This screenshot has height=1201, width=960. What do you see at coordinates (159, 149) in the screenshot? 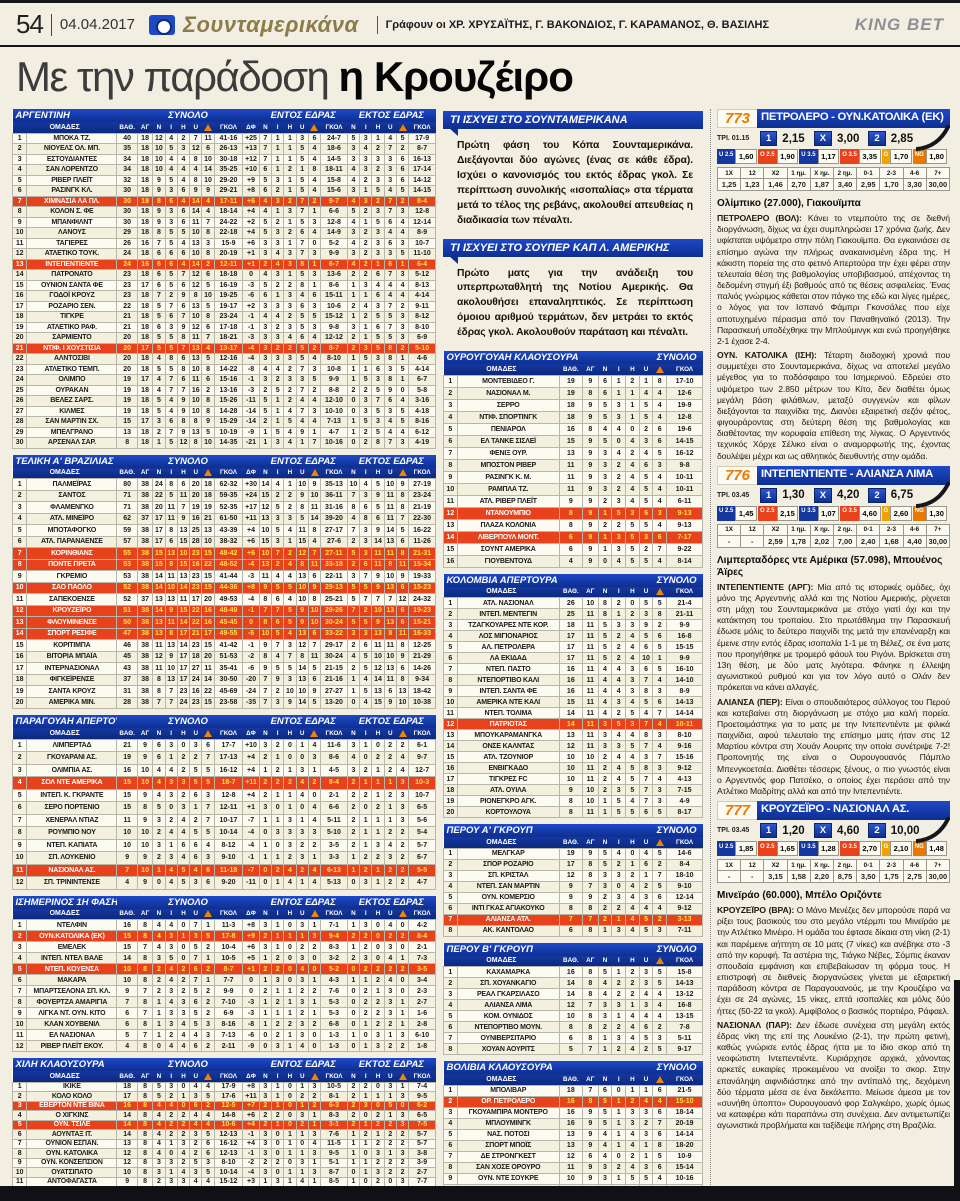
I see `stat-cell: 10` at bounding box center [159, 149].